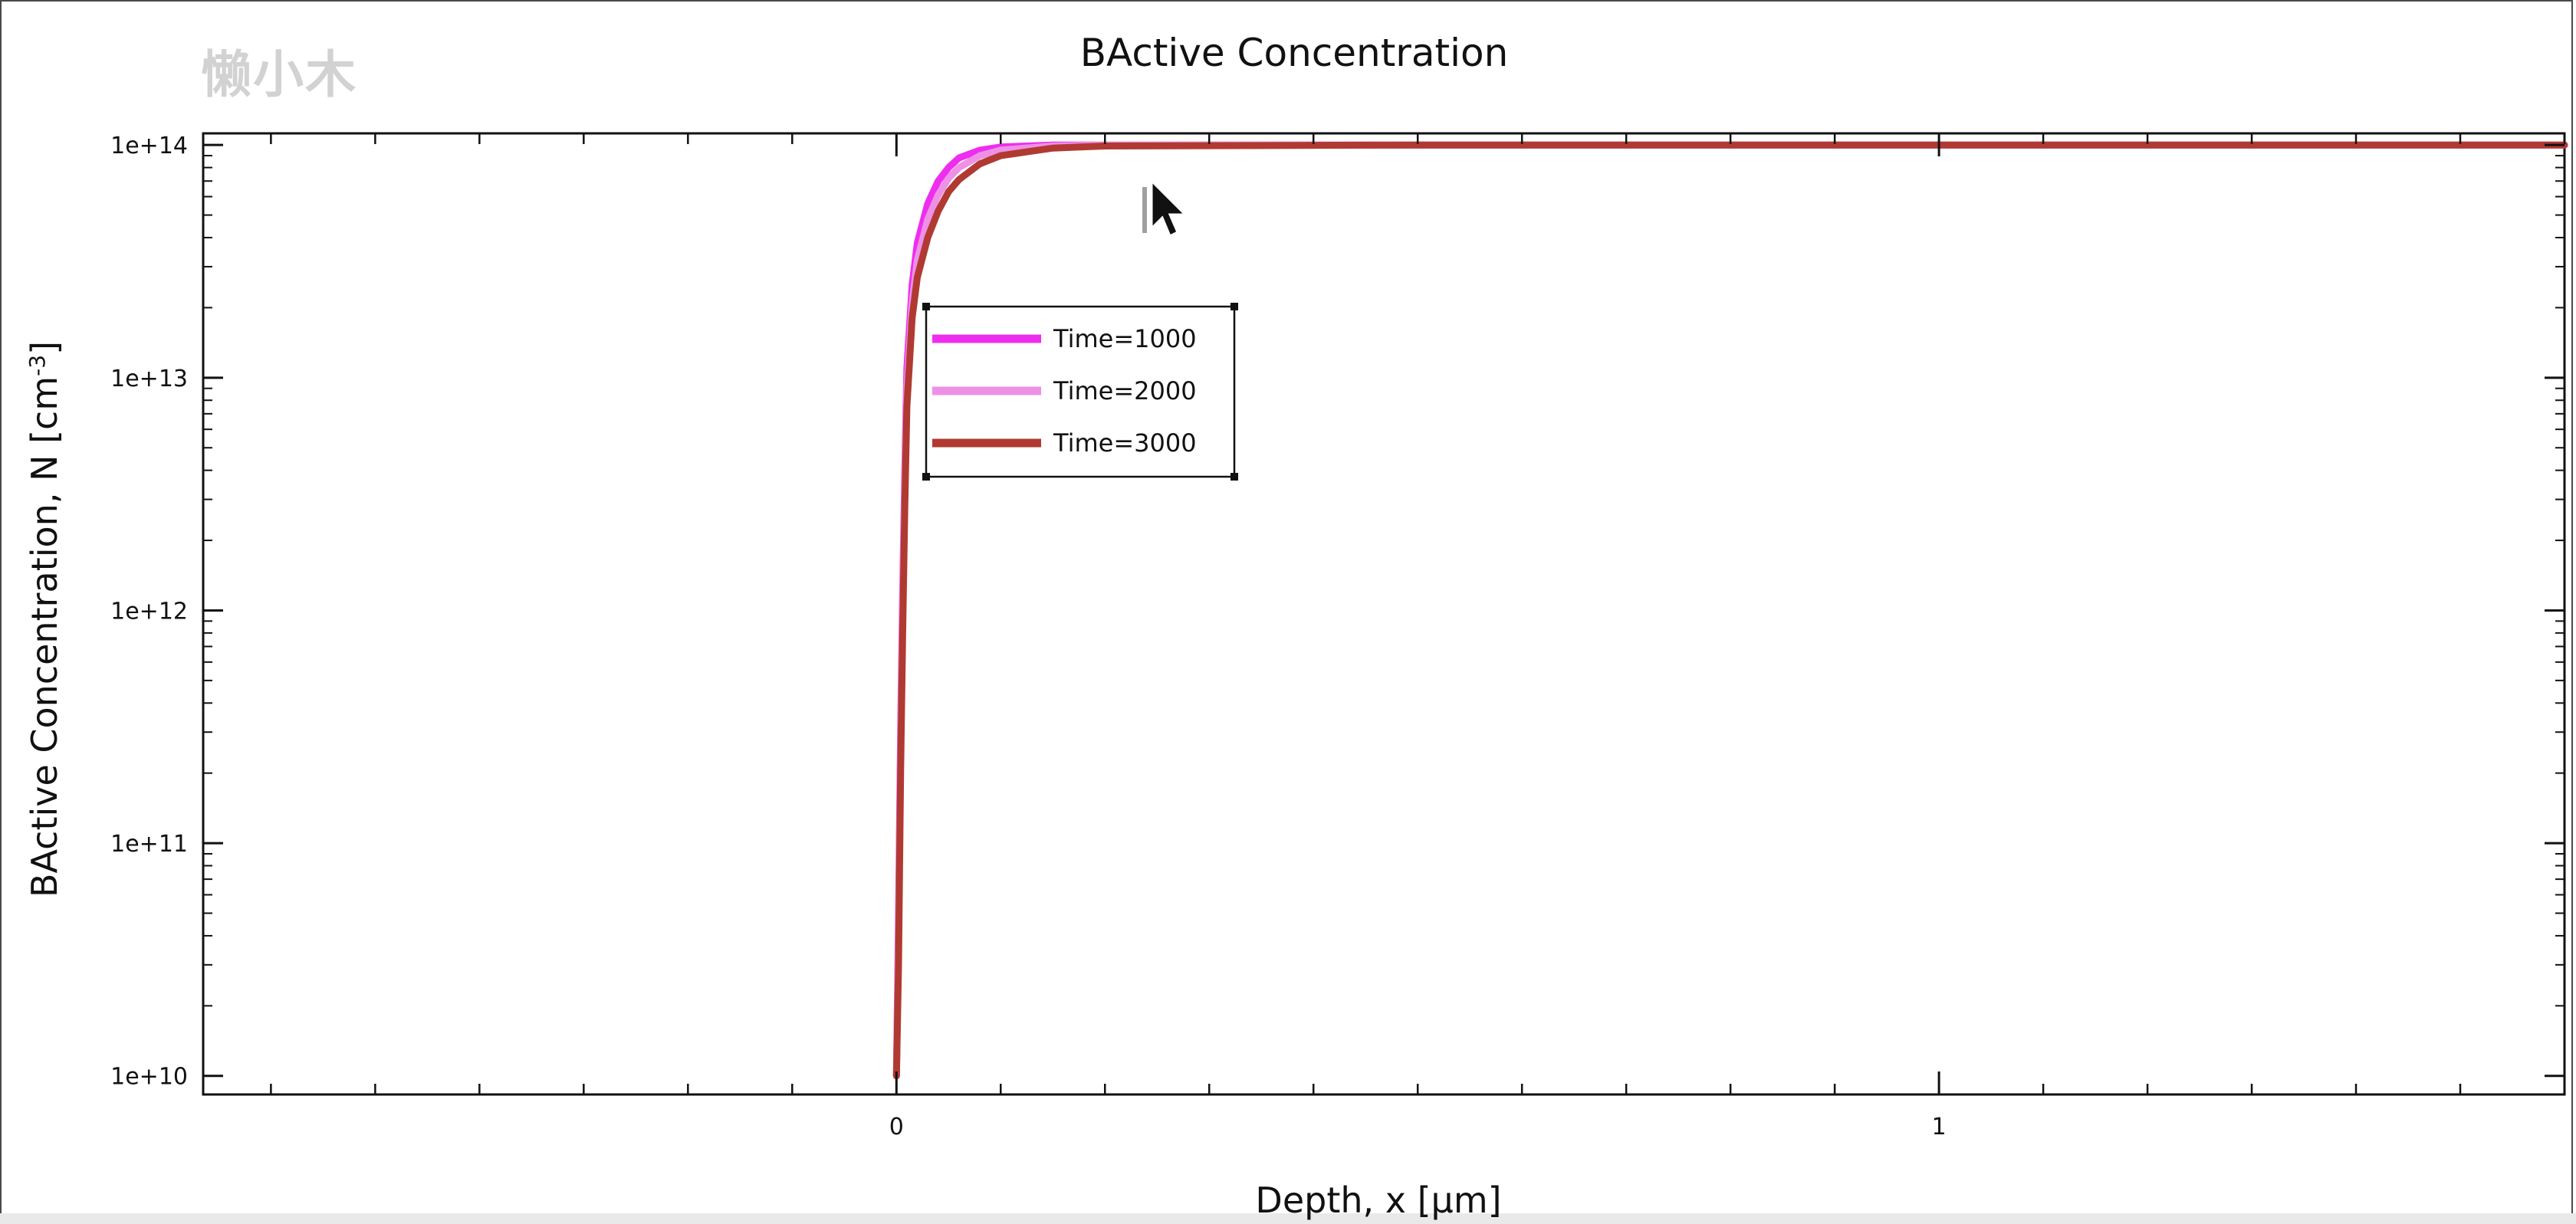  Describe the element at coordinates (1939, 1127) in the screenshot. I see `x-tick-label: 1` at that location.